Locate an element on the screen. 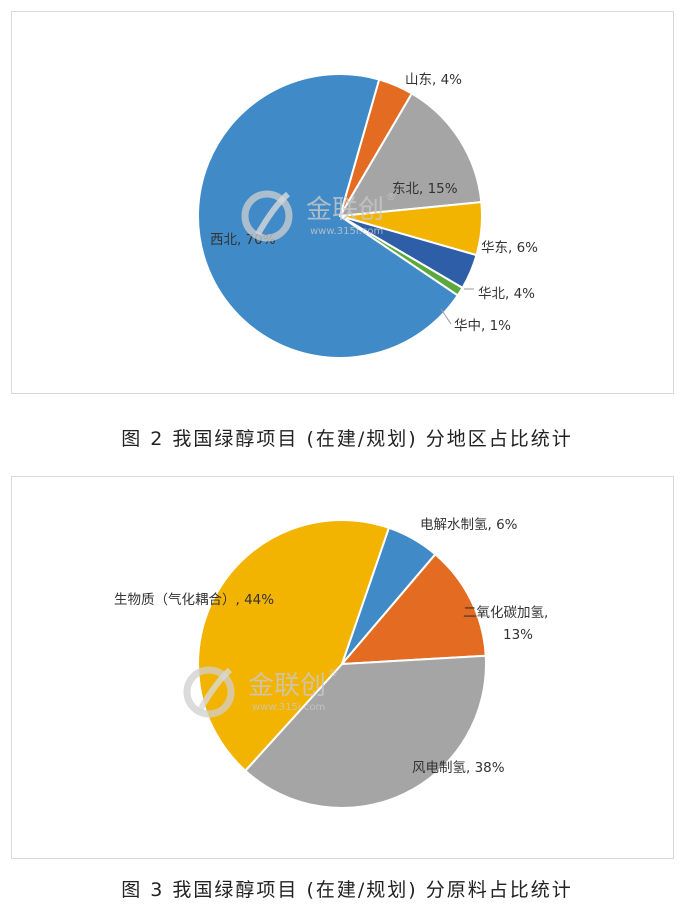 The width and height of the screenshot is (694, 913). figure-caption-feedstock: 图 3 我国绿醇项目 (在建/规划) 分原料占比统计 is located at coordinates (347, 890).